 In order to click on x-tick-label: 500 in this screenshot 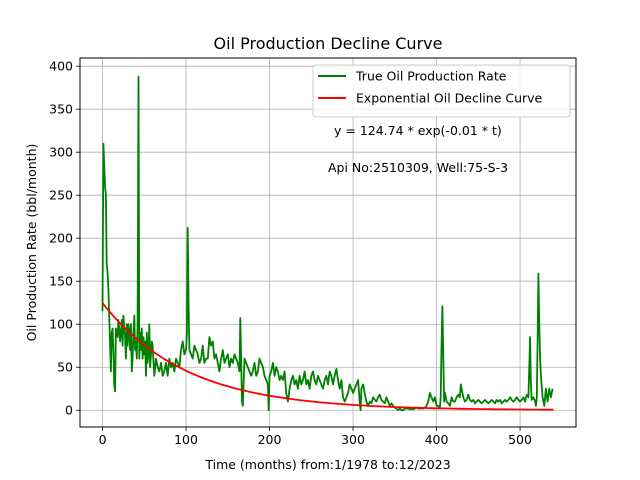, I will do `click(520, 439)`.